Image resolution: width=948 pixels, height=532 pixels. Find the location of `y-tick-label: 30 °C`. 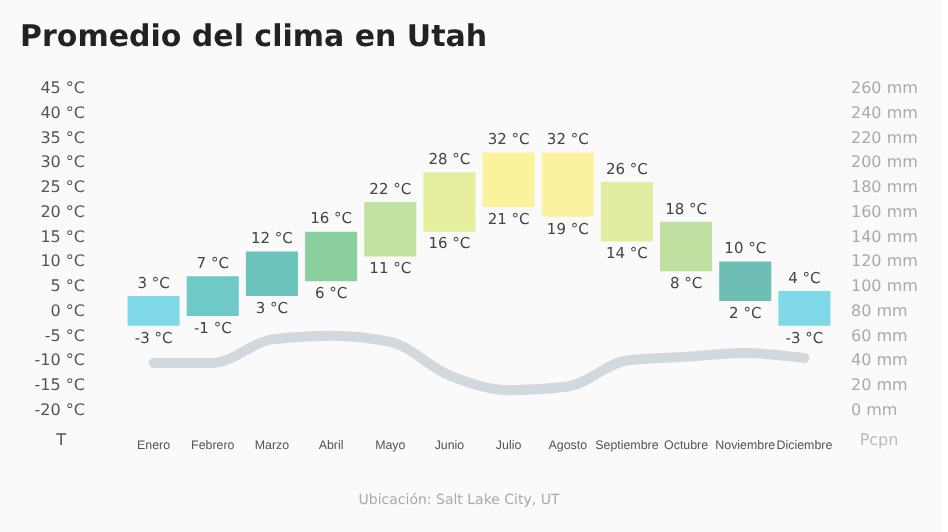

y-tick-label: 30 °C is located at coordinates (63, 162).